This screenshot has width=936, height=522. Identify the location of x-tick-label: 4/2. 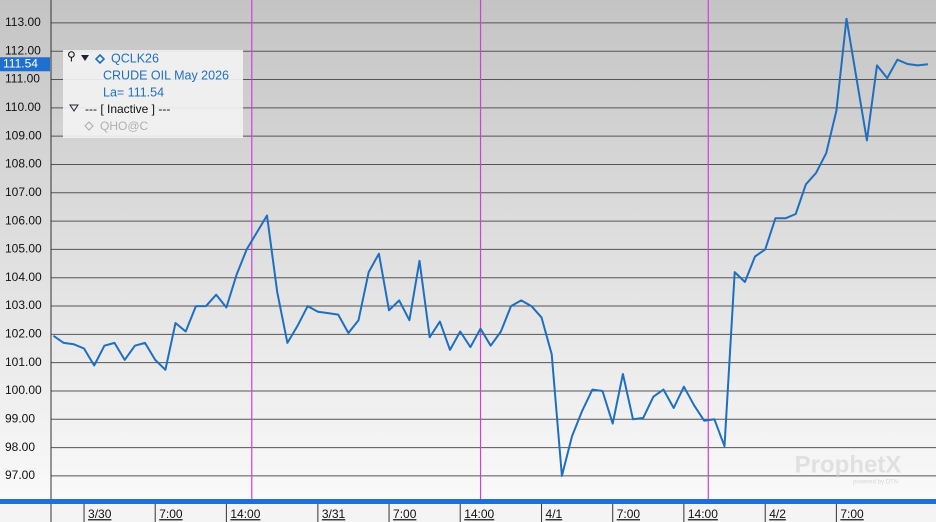
(777, 514).